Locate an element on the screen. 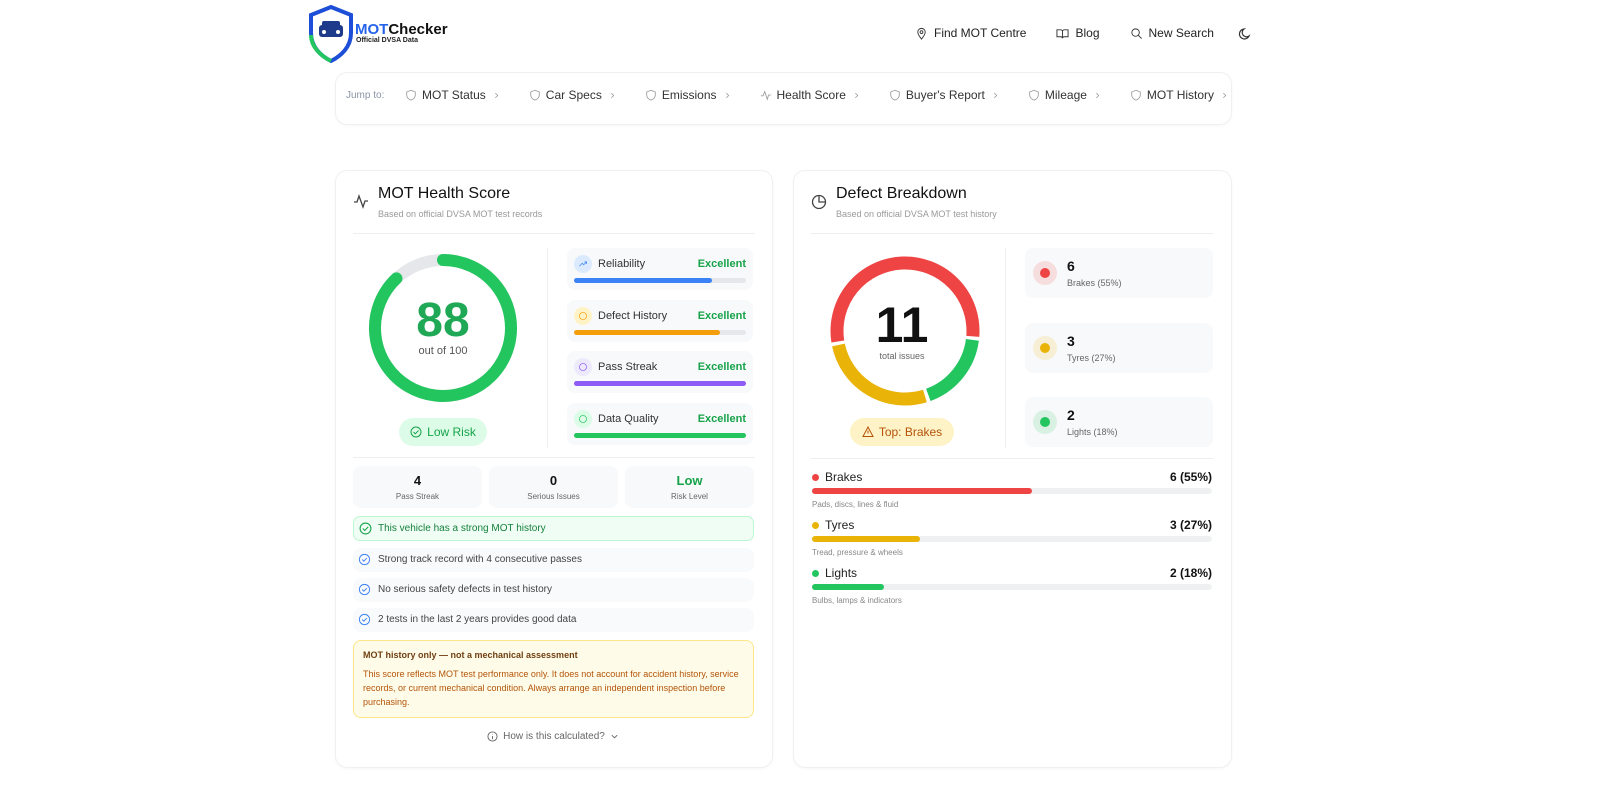  jump-text: MOT Status is located at coordinates (454, 95).